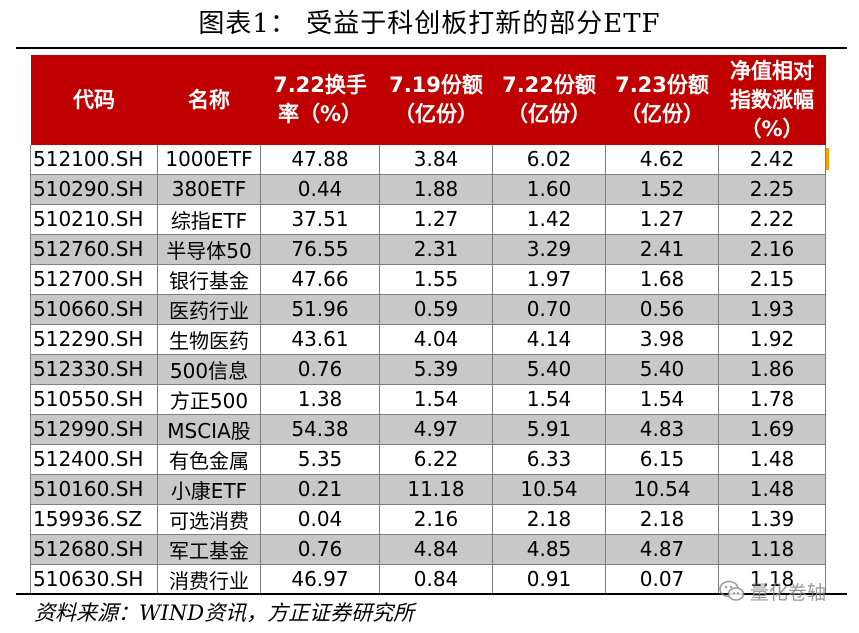  Describe the element at coordinates (209, 219) in the screenshot. I see `table-cell: 综指ETF` at that location.